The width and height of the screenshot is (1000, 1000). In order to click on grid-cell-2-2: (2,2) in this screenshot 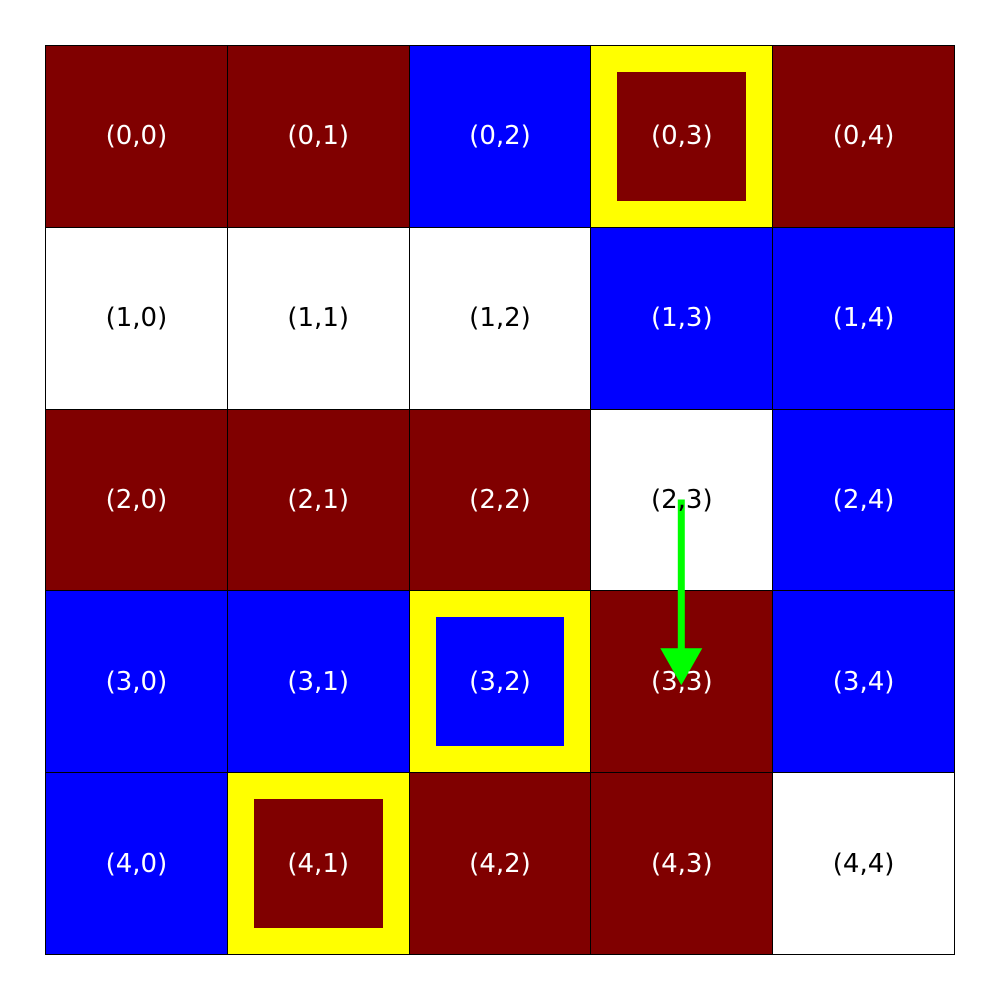, I will do `click(500, 500)`.